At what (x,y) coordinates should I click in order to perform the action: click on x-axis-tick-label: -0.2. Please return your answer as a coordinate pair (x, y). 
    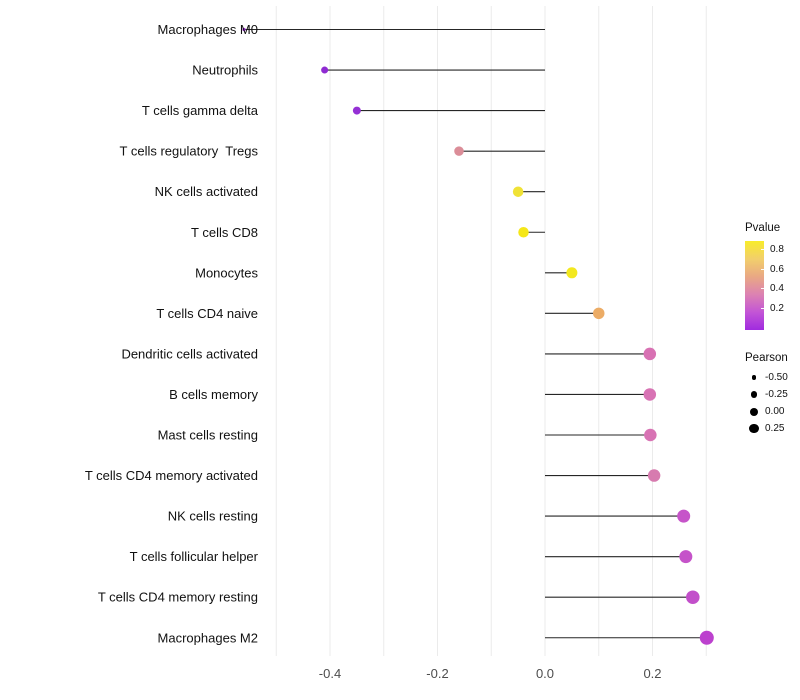
    Looking at the image, I should click on (437, 673).